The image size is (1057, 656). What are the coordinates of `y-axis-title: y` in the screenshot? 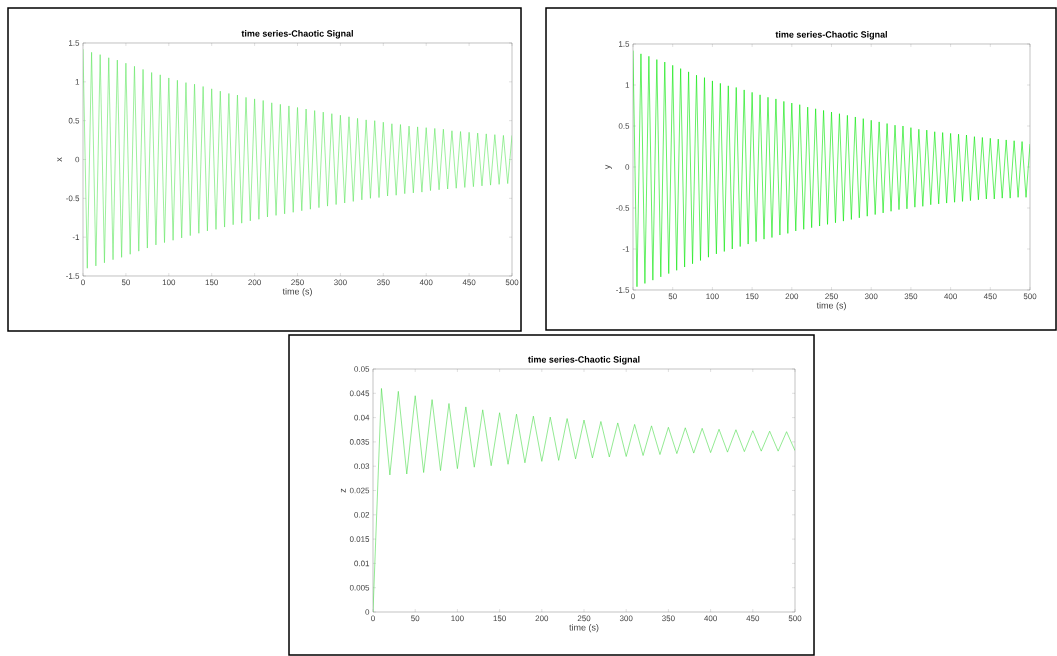 It's located at (608, 167).